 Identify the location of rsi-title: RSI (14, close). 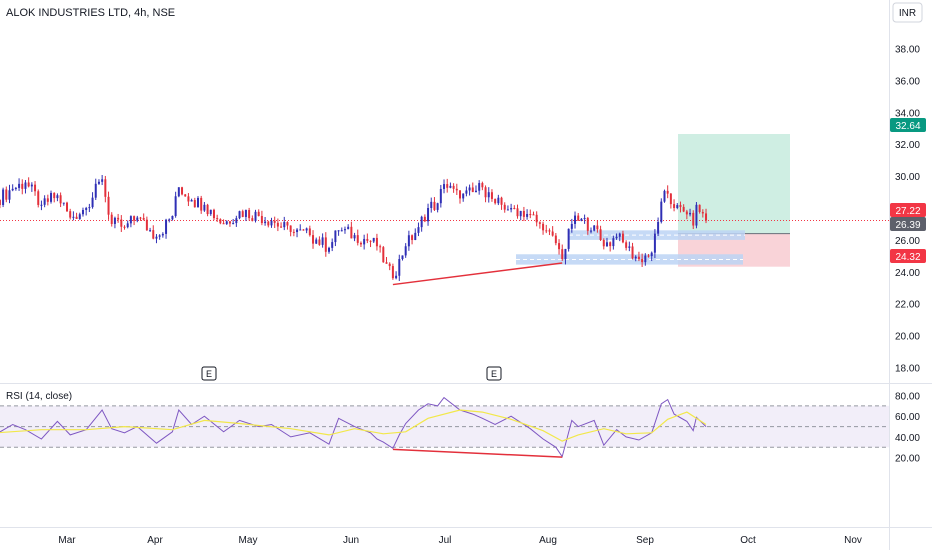
(39, 396).